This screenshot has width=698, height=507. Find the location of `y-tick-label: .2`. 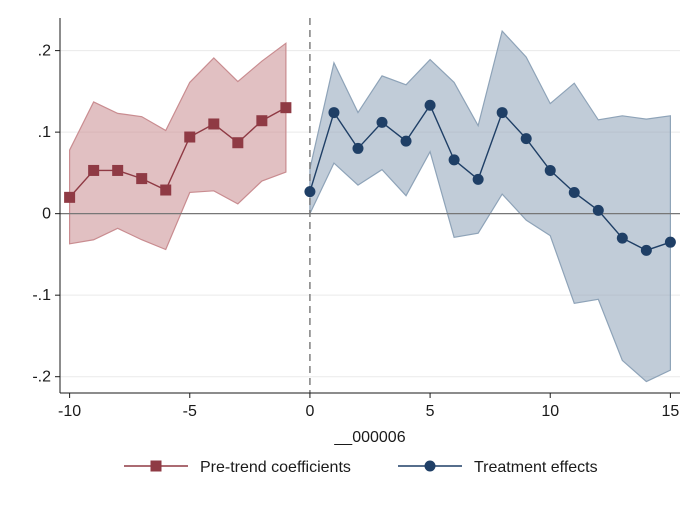

y-tick-label: .2 is located at coordinates (44, 51).